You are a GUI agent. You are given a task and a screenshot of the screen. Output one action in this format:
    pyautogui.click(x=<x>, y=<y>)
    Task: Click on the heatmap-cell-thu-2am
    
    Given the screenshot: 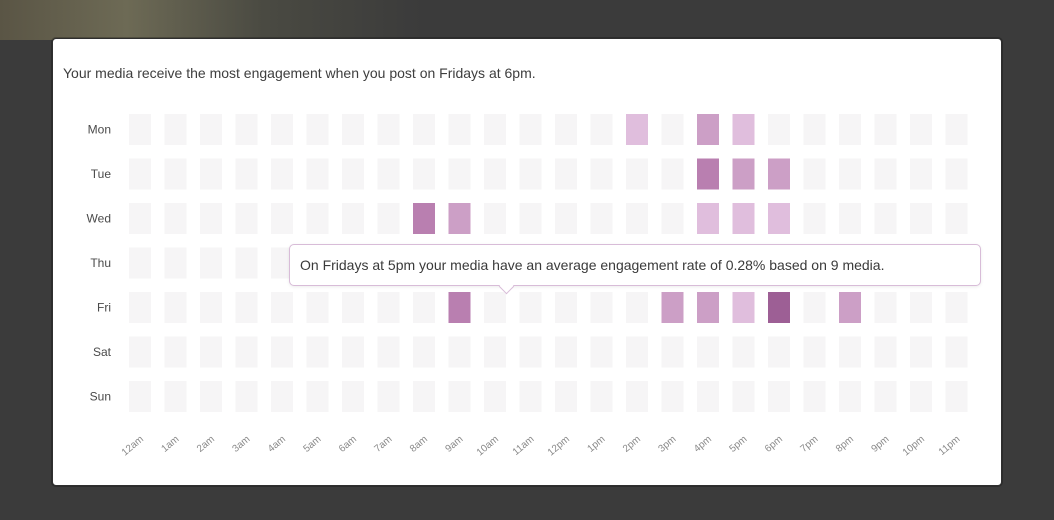 What is the action you would take?
    pyautogui.click(x=211, y=263)
    